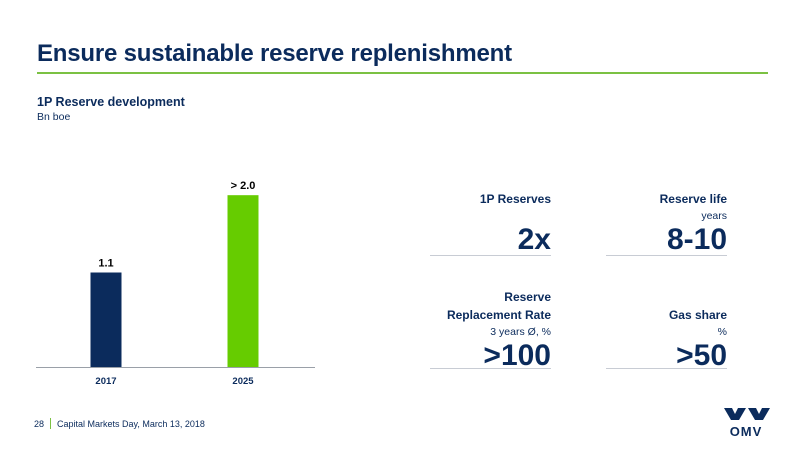  I want to click on kpi-reserve-life: Reserve life years 8-10, so click(666, 223).